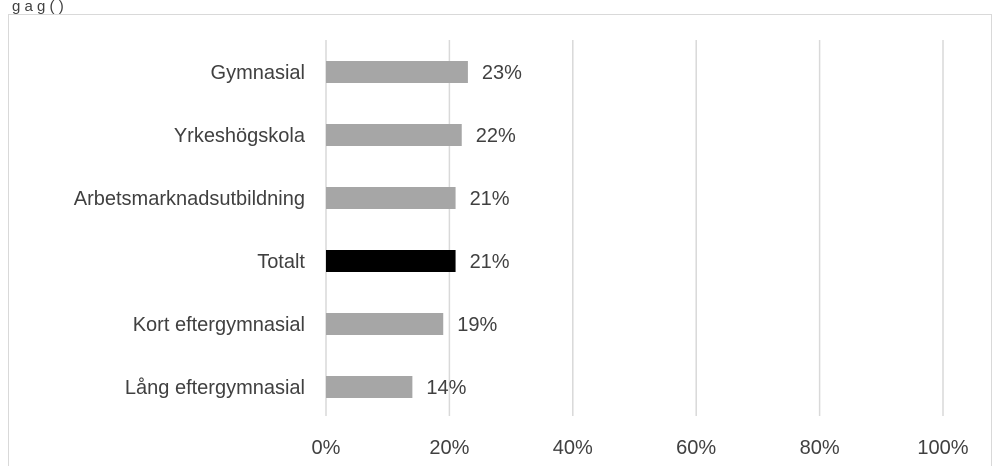  What do you see at coordinates (397, 229) in the screenshot?
I see `bars` at bounding box center [397, 229].